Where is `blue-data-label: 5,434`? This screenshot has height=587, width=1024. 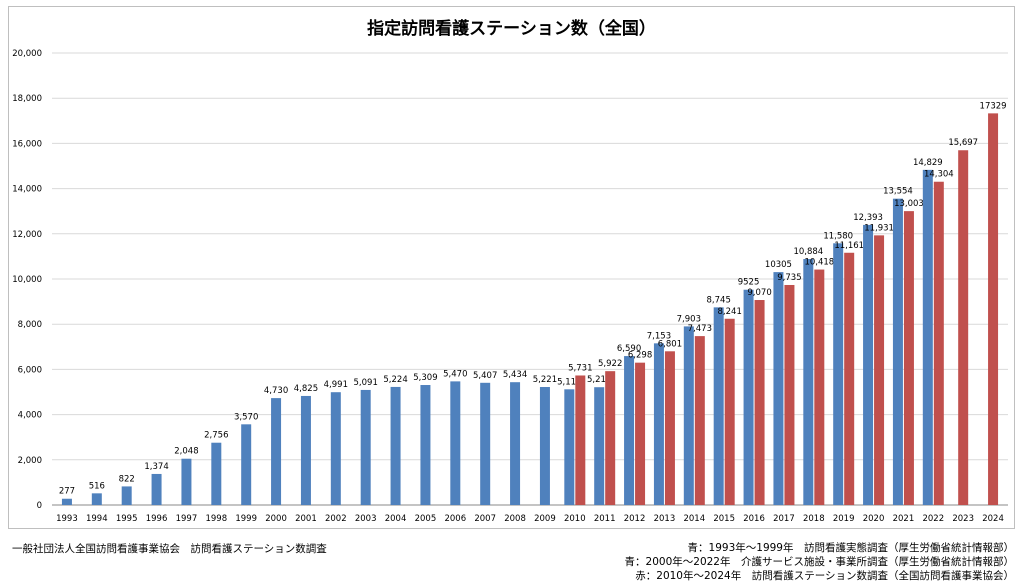 blue-data-label: 5,434 is located at coordinates (515, 375).